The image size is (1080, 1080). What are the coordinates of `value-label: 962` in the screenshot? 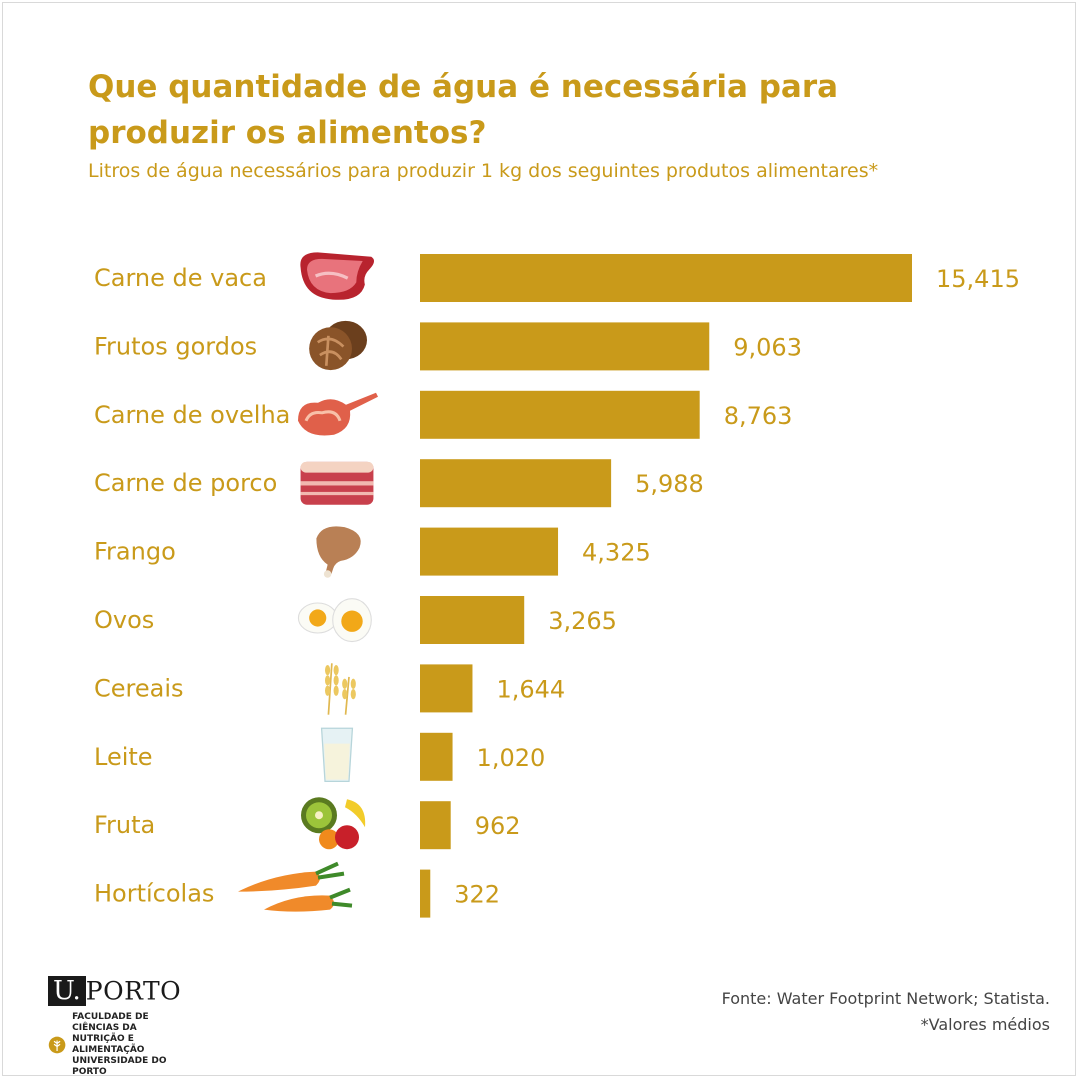 It's located at (498, 826).